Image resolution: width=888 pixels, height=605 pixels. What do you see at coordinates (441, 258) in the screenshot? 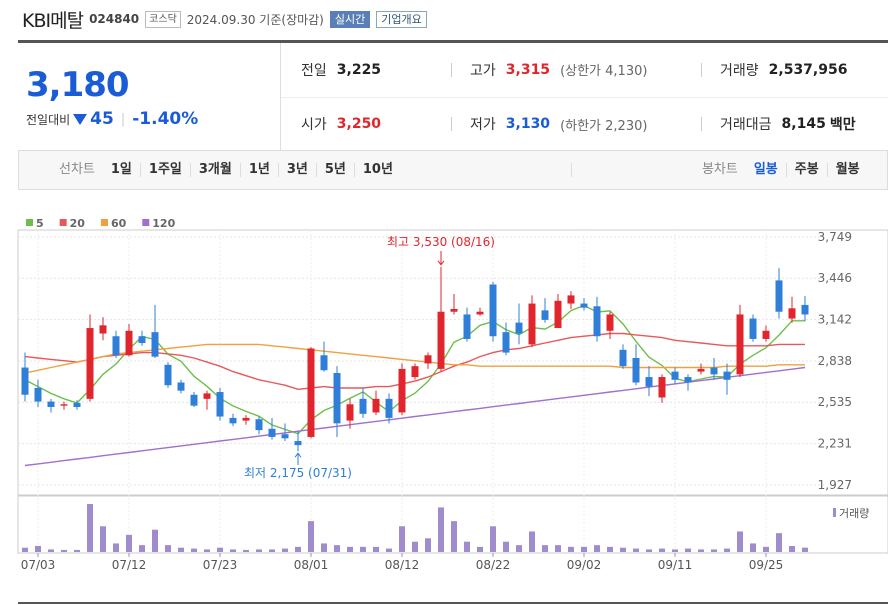
I see `high-arrow` at bounding box center [441, 258].